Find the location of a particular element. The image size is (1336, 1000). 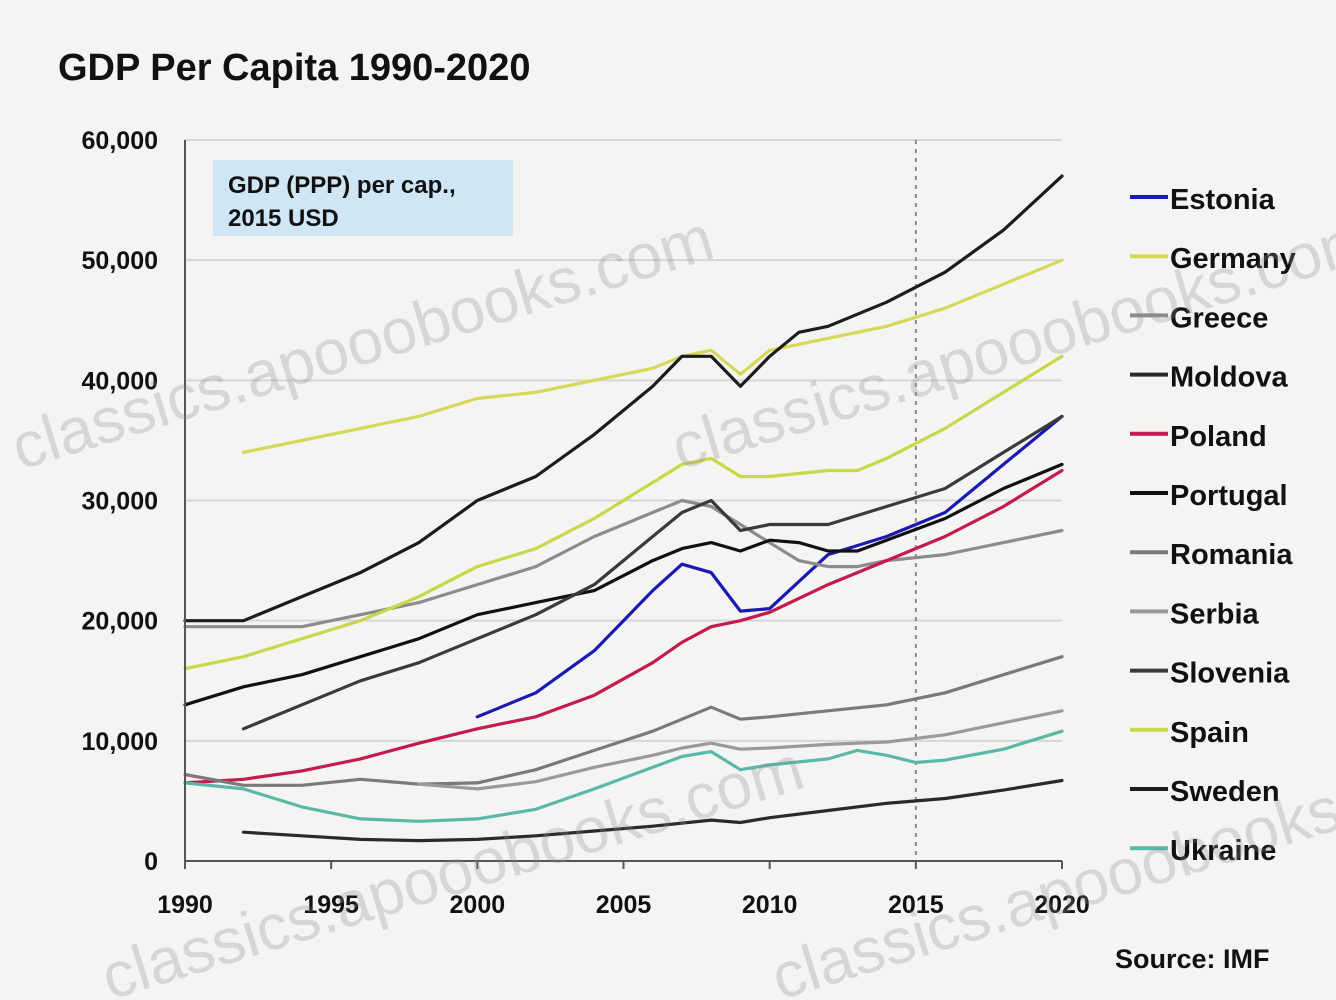

chart-title: GDP Per Capita 1990-2020 is located at coordinates (294, 68).